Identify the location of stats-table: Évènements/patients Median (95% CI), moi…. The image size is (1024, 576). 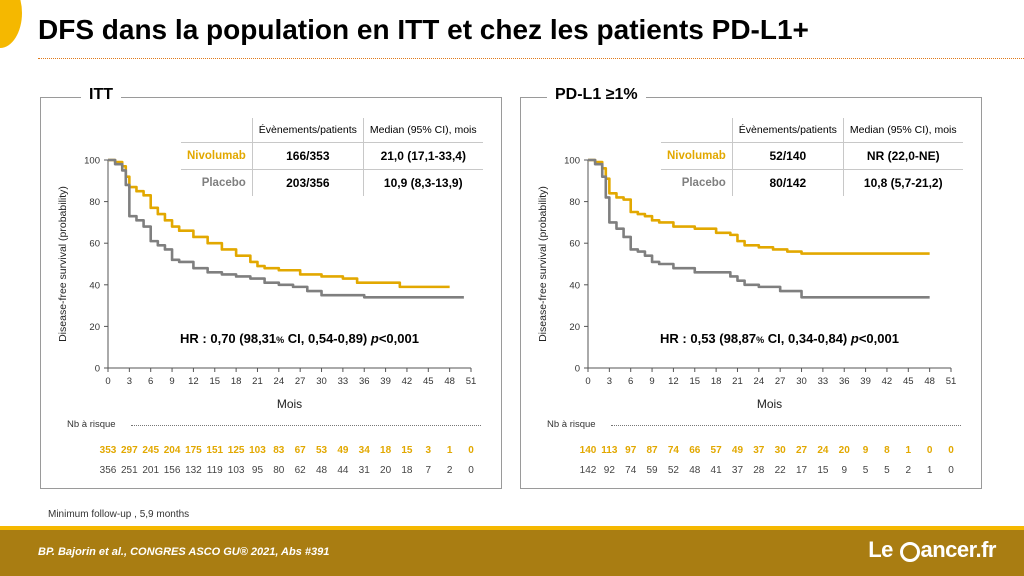
(812, 157).